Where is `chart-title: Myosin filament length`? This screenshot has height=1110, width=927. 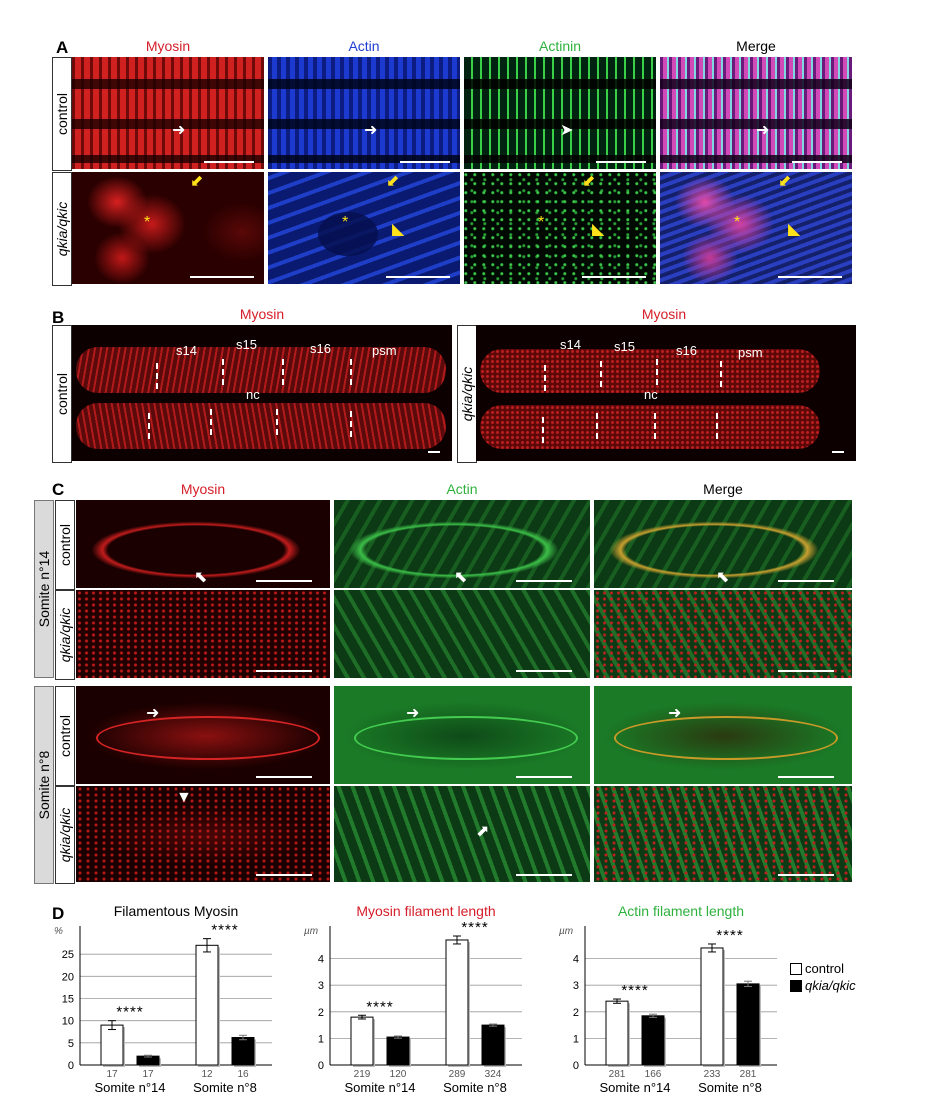 chart-title: Myosin filament length is located at coordinates (425, 911).